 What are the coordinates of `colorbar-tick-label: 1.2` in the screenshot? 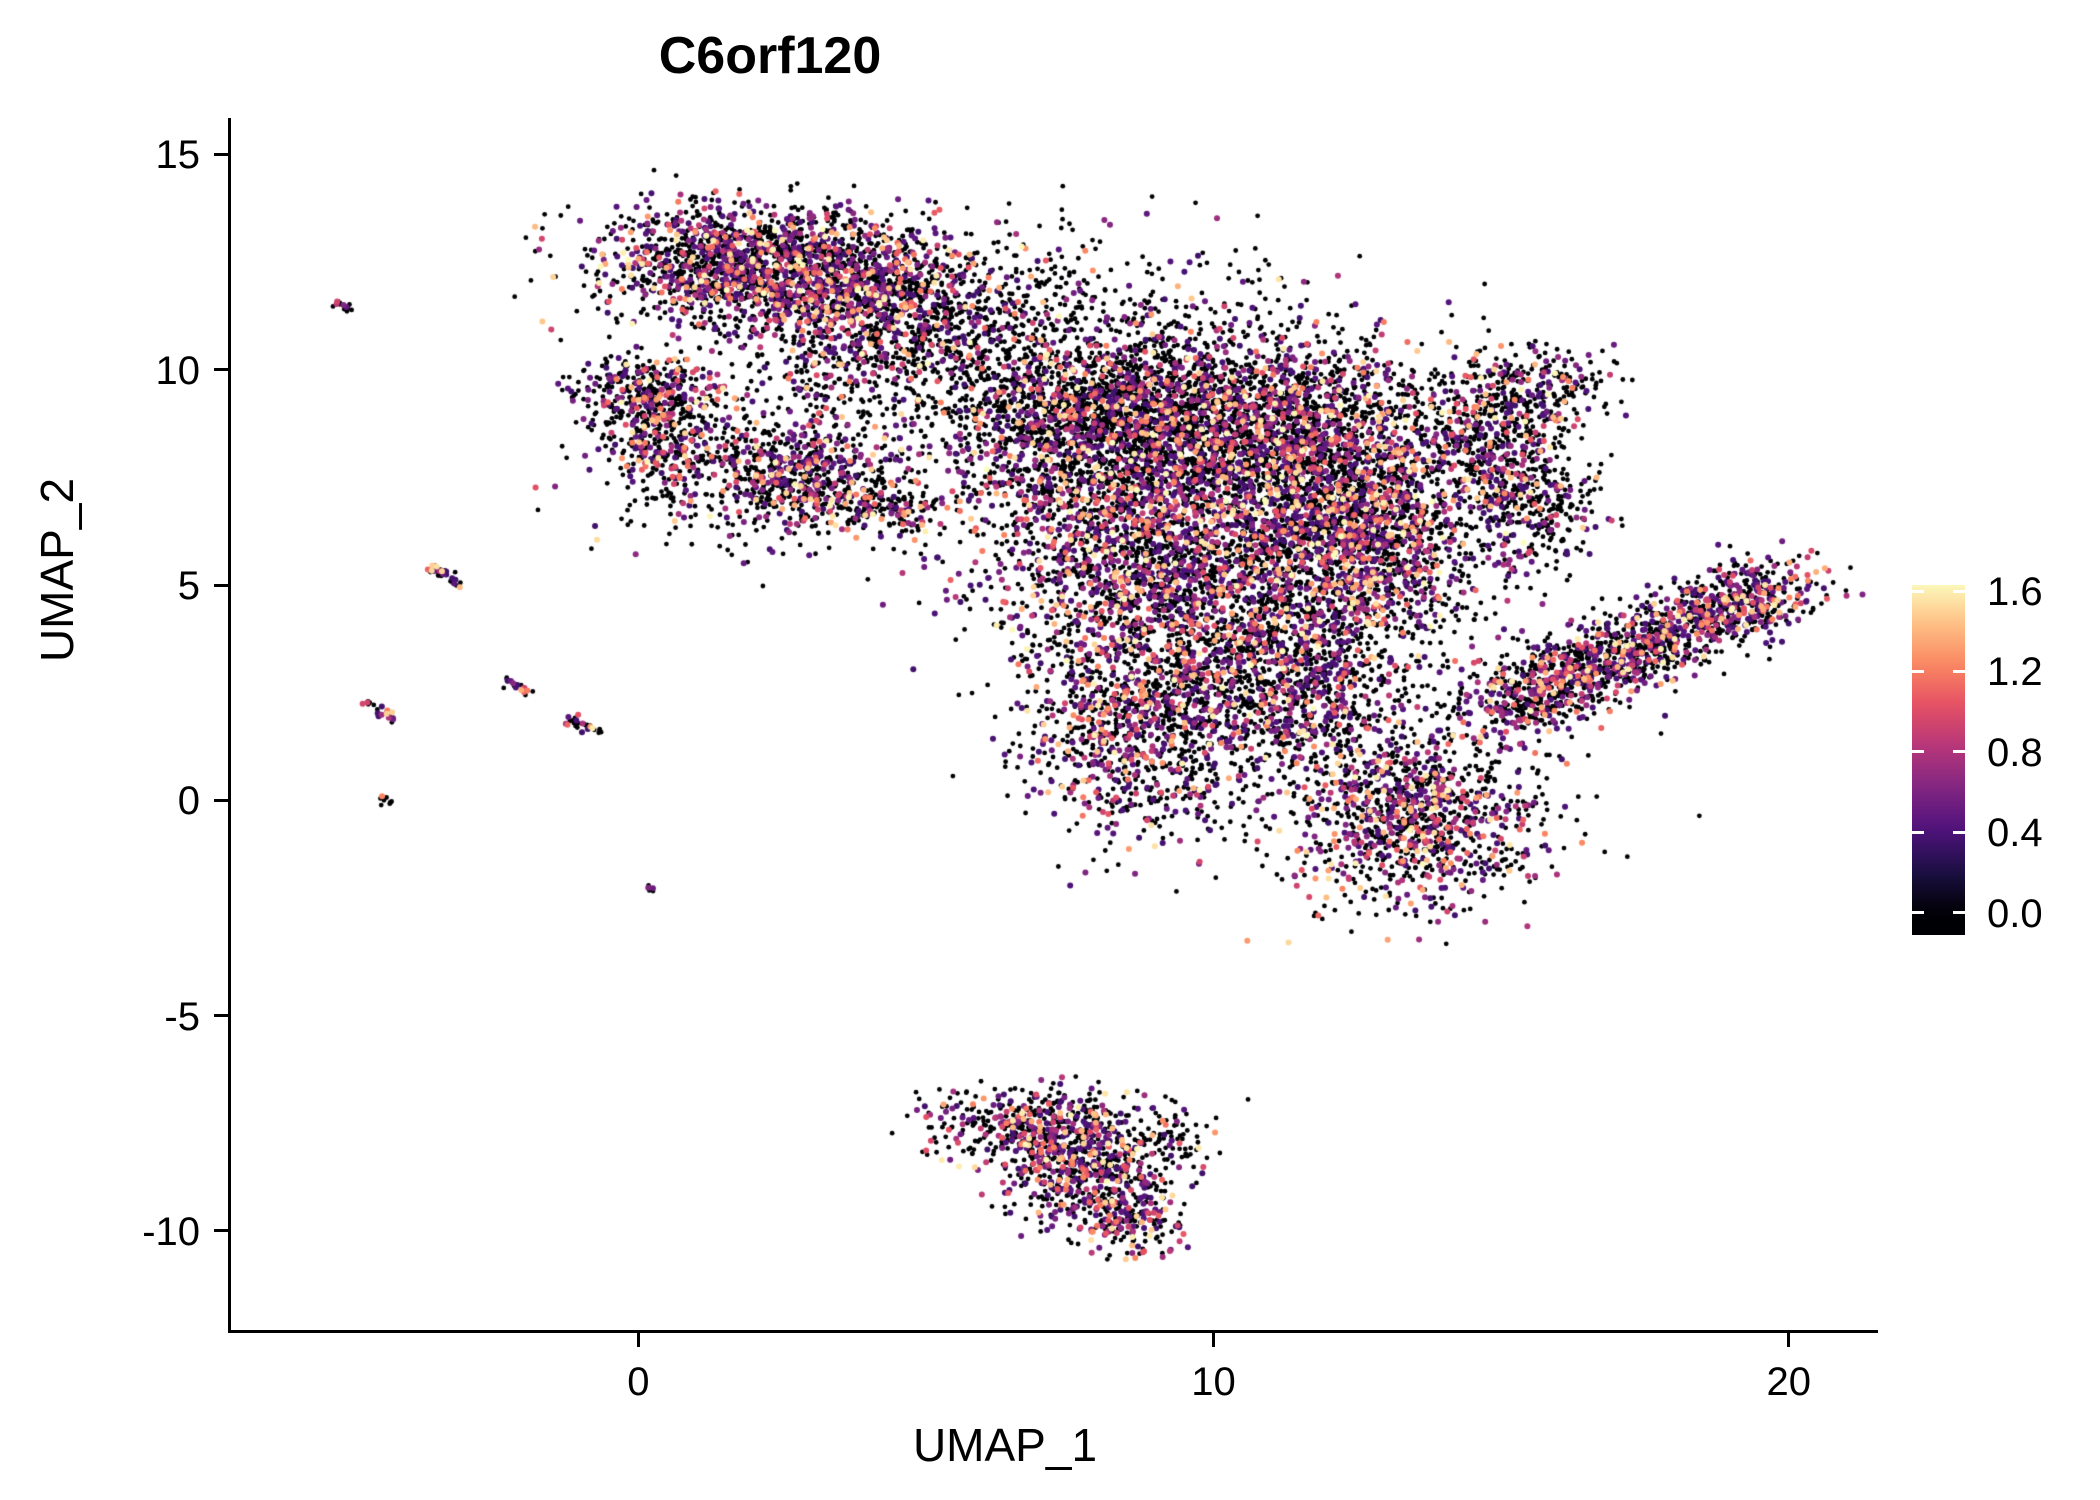 It's located at (2015, 672).